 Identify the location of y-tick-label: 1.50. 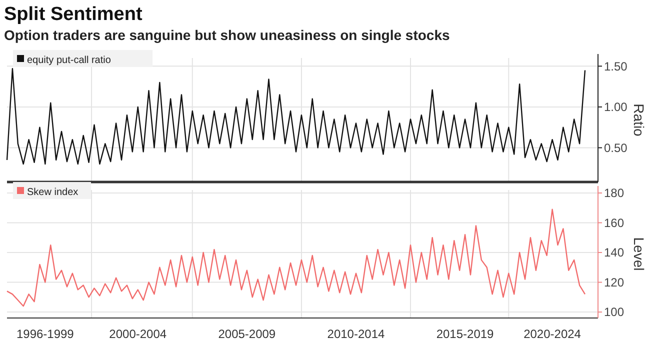
(616, 66).